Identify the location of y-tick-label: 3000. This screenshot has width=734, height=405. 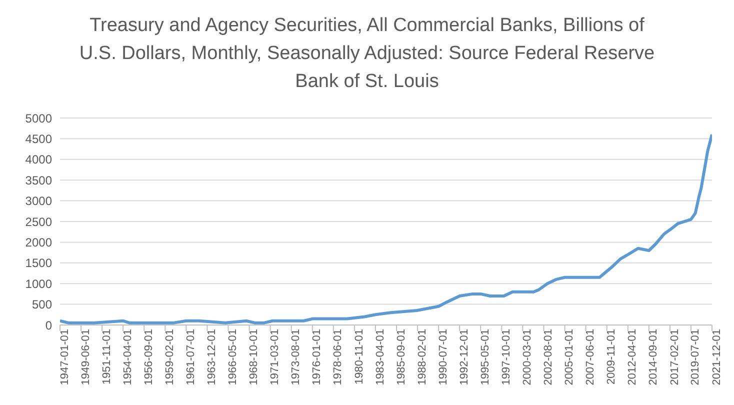
(38, 201).